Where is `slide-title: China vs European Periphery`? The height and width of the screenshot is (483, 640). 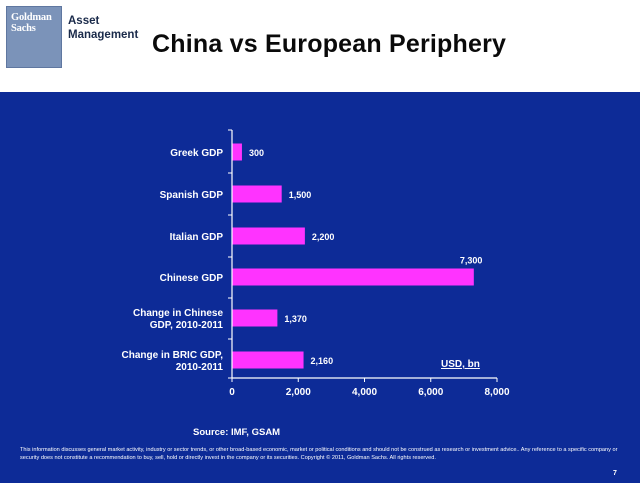
slide-title: China vs European Periphery is located at coordinates (329, 44).